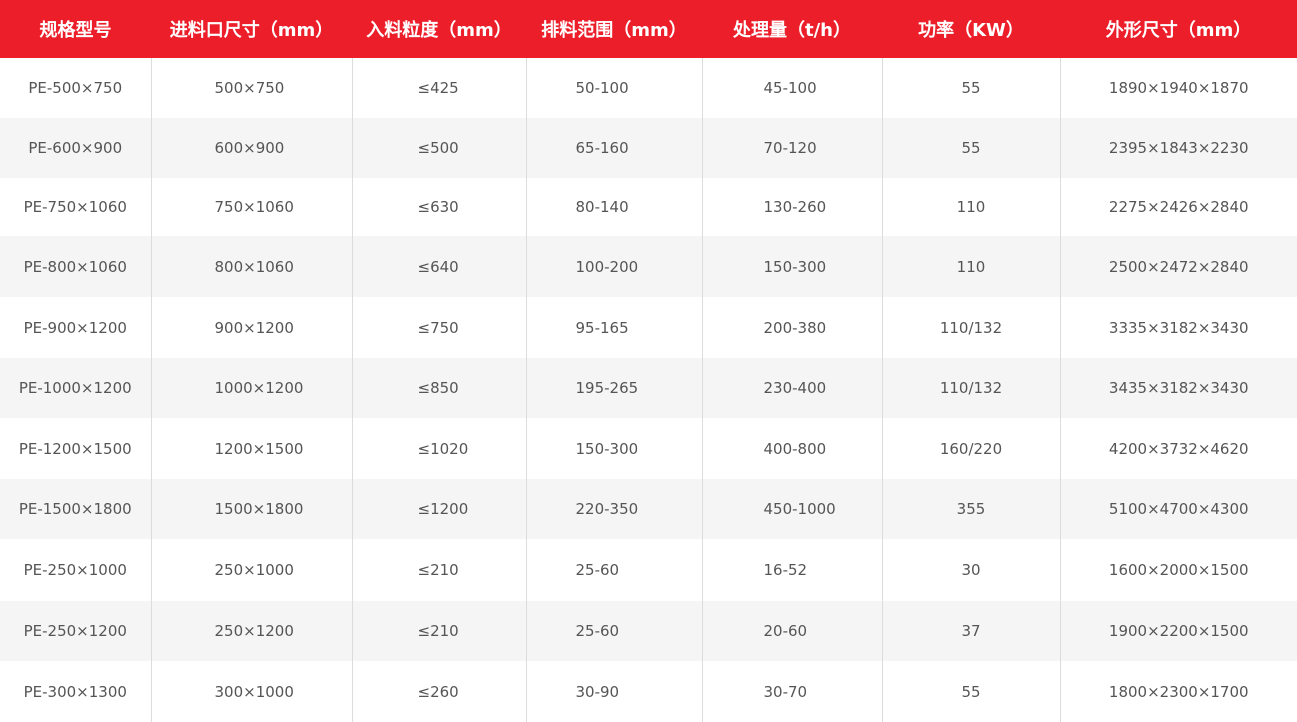  Describe the element at coordinates (970, 570) in the screenshot. I see `cell-power: 30` at that location.